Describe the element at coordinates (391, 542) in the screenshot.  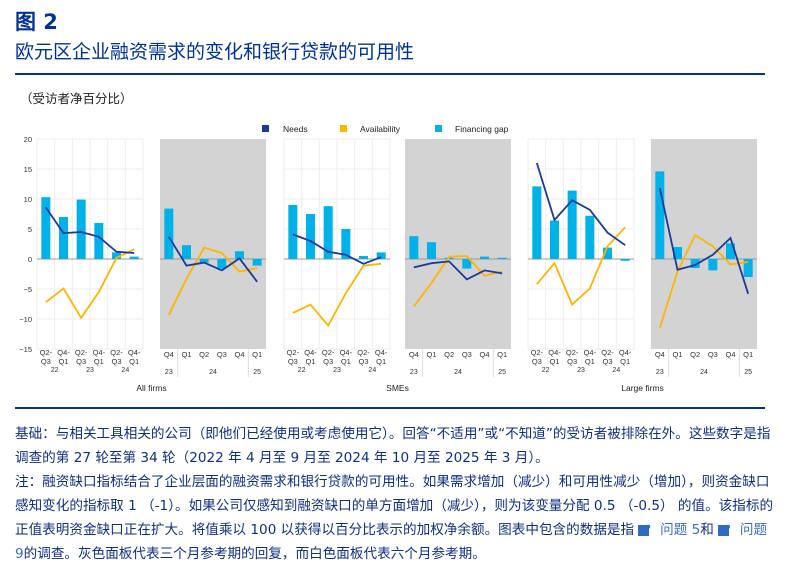
I see `question-9-link: 问题 9` at that location.